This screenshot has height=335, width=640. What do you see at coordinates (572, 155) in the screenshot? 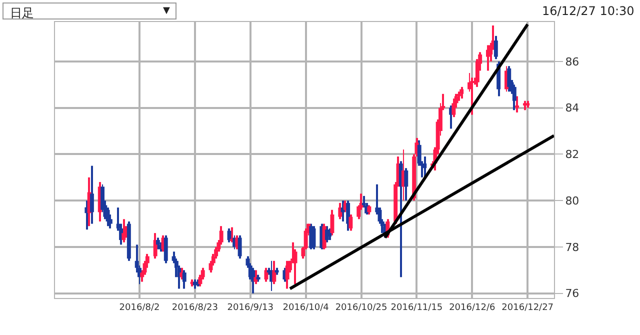
I see `y-tick-label: 82` at bounding box center [572, 155].